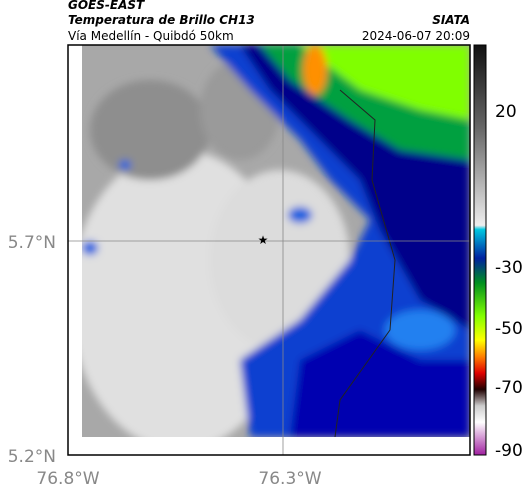 The height and width of the screenshot is (491, 526). Describe the element at coordinates (67, 479) in the screenshot. I see `lon-label: 76.8°W` at that location.